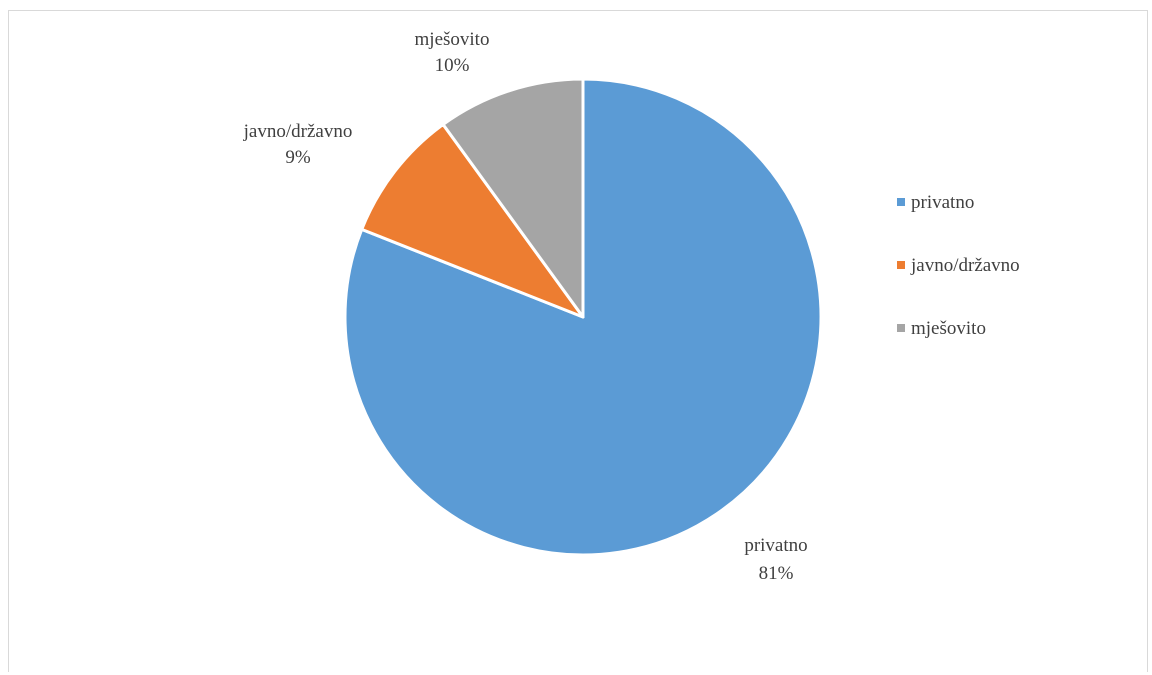  Describe the element at coordinates (298, 131) in the screenshot. I see `data-label-name: javno/državno` at that location.